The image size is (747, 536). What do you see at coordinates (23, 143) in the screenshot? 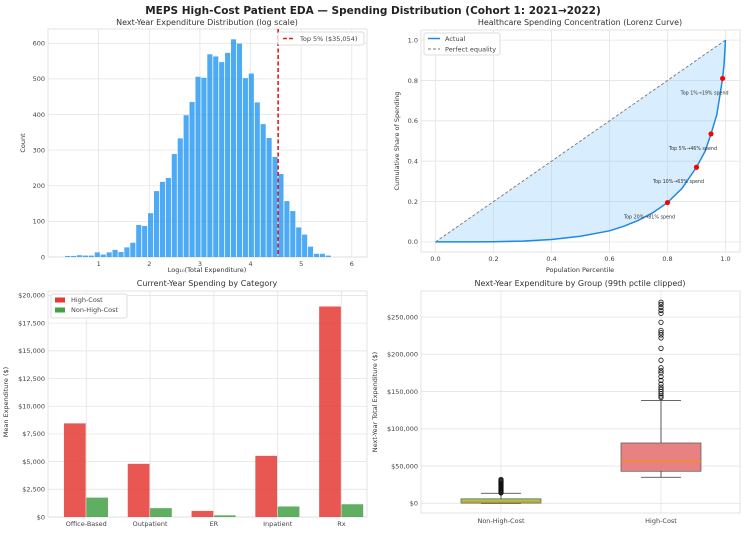
I see `histogram-ylabel: Count` at bounding box center [23, 143].